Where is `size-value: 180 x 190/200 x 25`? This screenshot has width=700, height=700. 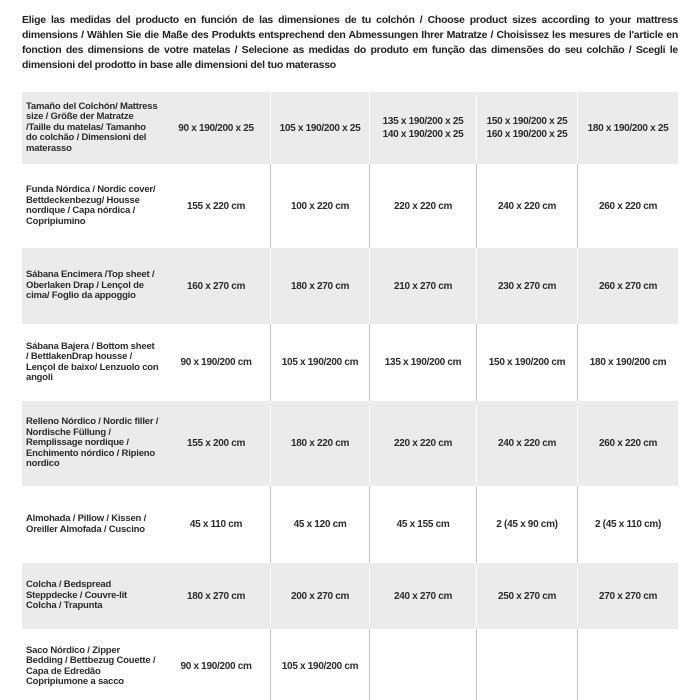 size-value: 180 x 190/200 x 25 is located at coordinates (628, 128).